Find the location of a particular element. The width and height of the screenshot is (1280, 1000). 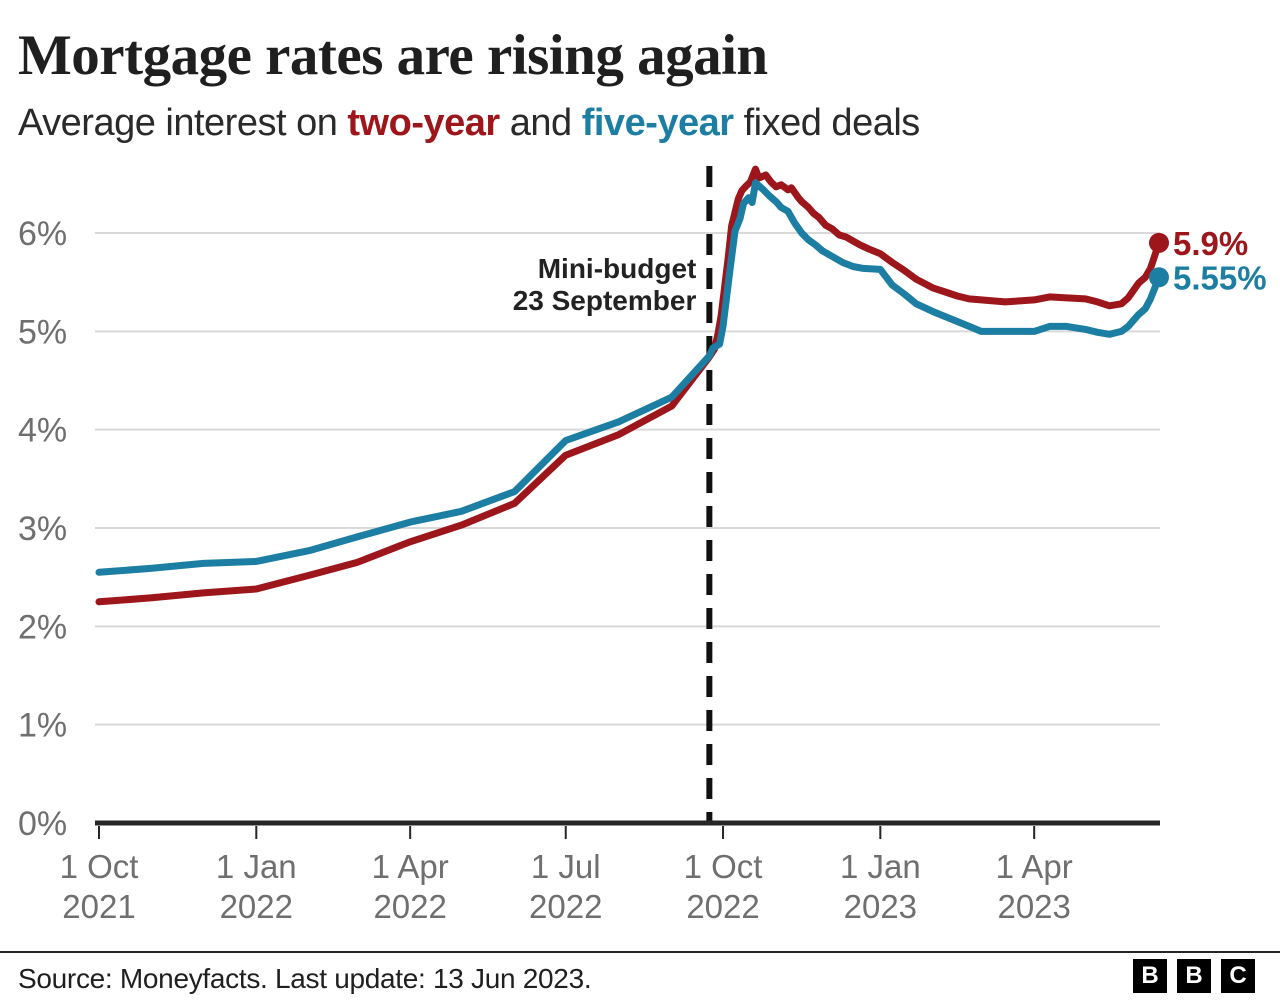

y-tick-label: 6% is located at coordinates (42, 234).